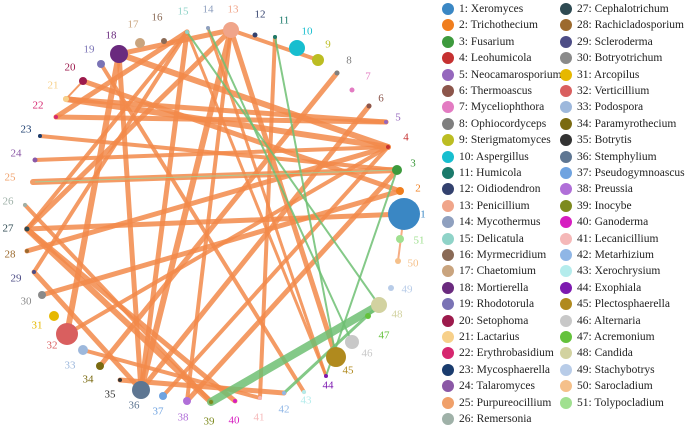  I want to click on node-acremonium, so click(368, 316).